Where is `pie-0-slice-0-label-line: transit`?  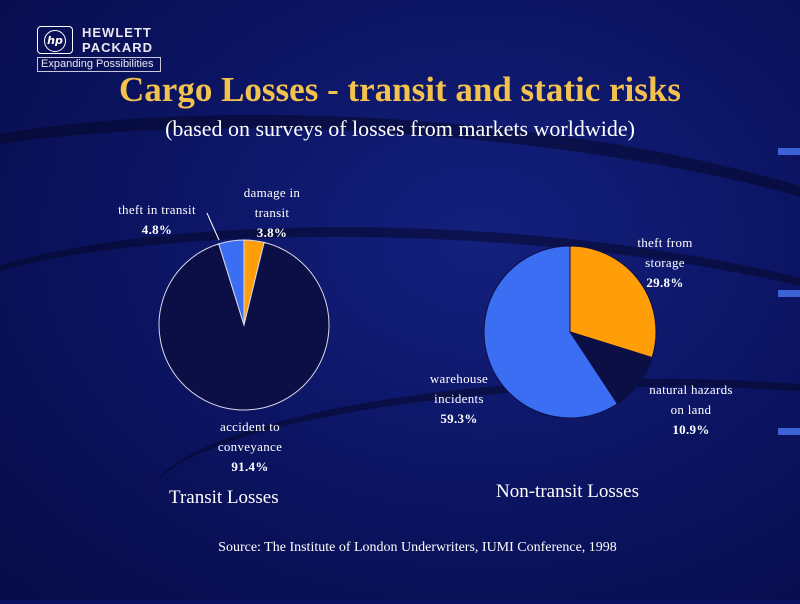
pie-0-slice-0-label-line: transit is located at coordinates (272, 212).